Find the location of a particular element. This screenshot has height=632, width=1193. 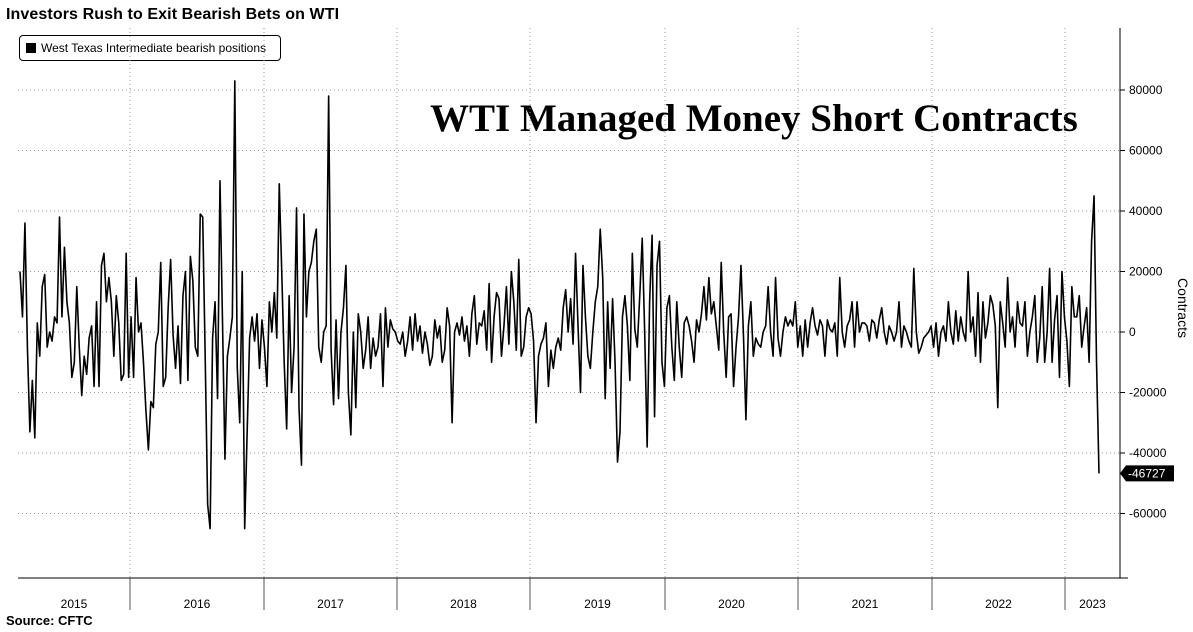

last-value-tag-bg is located at coordinates (1147, 473).